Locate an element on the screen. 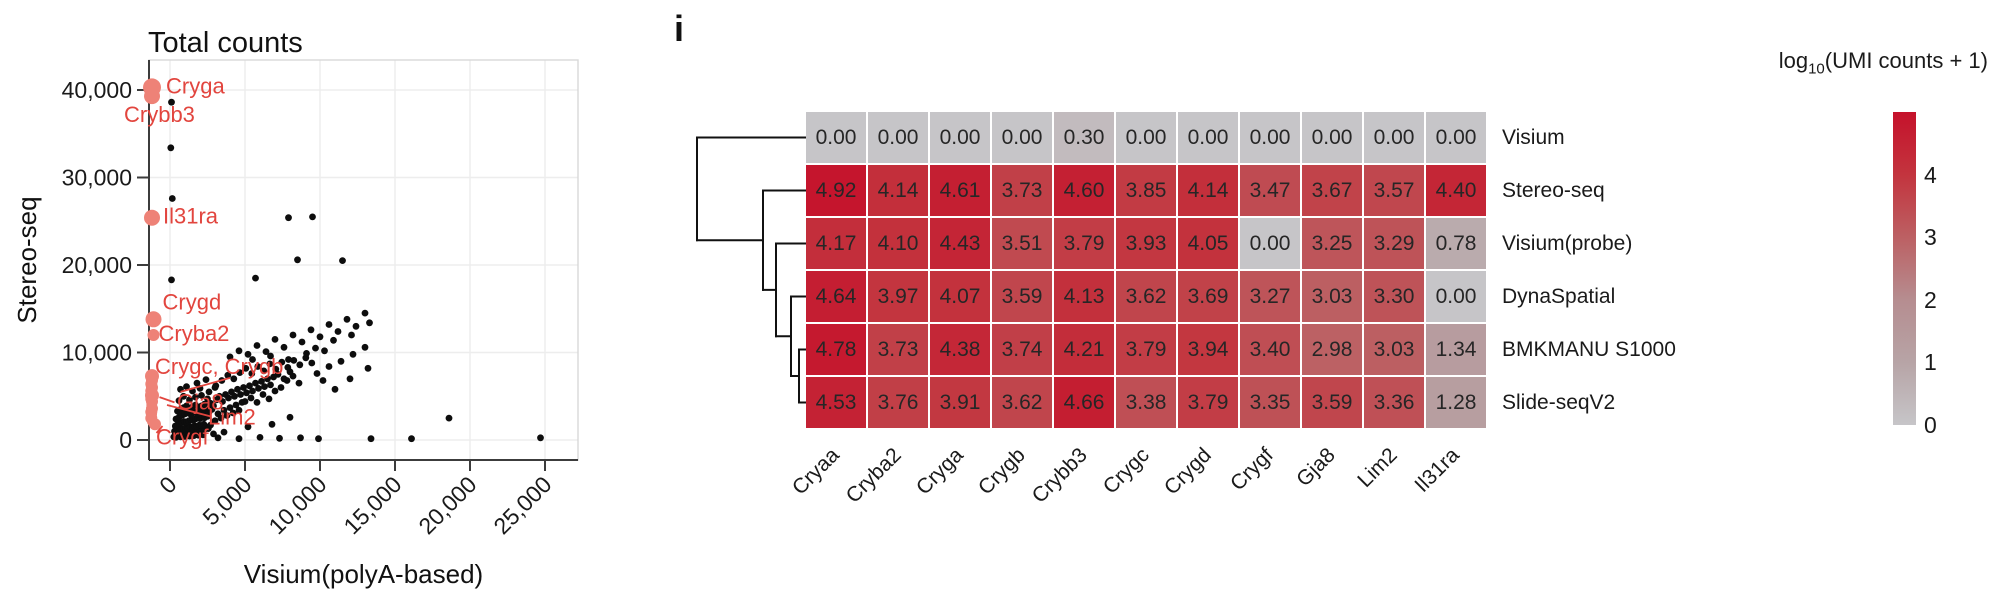  heatmap-cell: 4.40 is located at coordinates (1456, 190).